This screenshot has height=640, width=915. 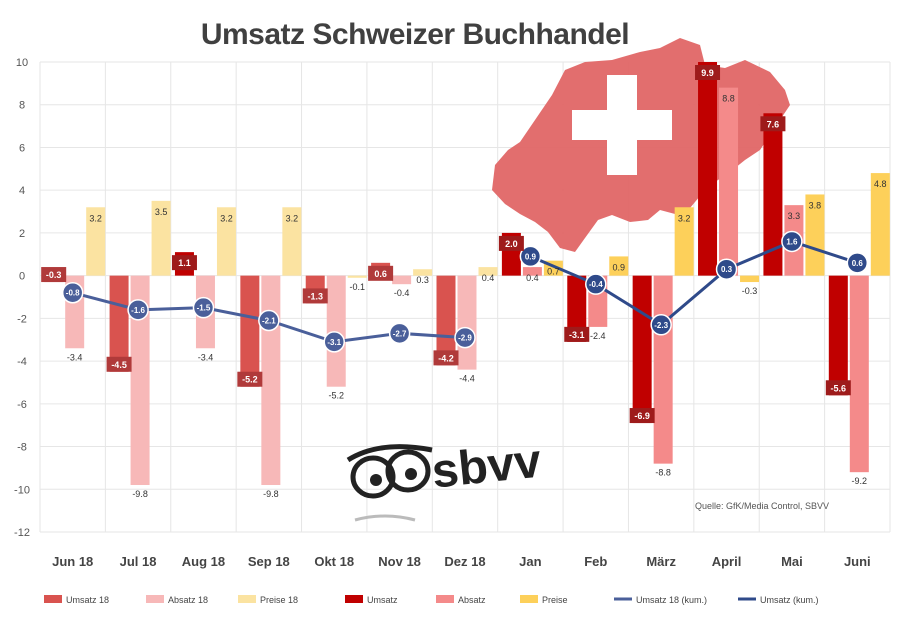 What do you see at coordinates (161, 212) in the screenshot?
I see `bar-label: 3.5` at bounding box center [161, 212].